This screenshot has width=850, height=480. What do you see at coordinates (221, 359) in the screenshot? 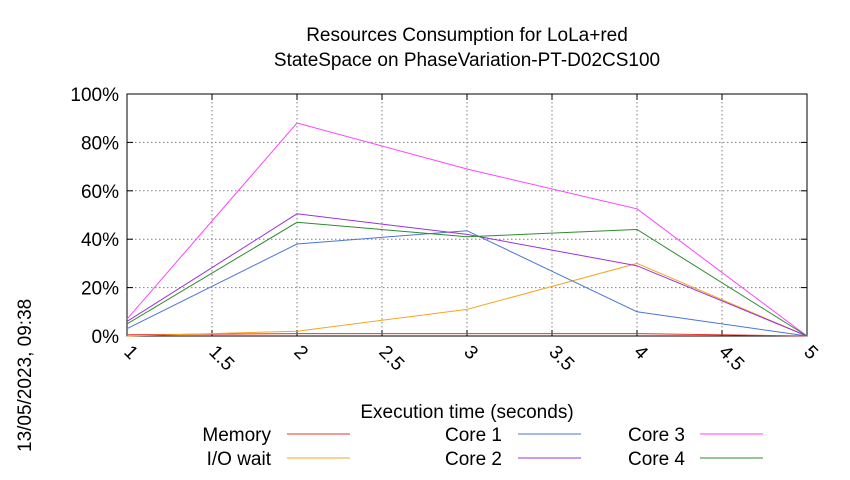
I see `x-tick-label: 1.5` at bounding box center [221, 359].